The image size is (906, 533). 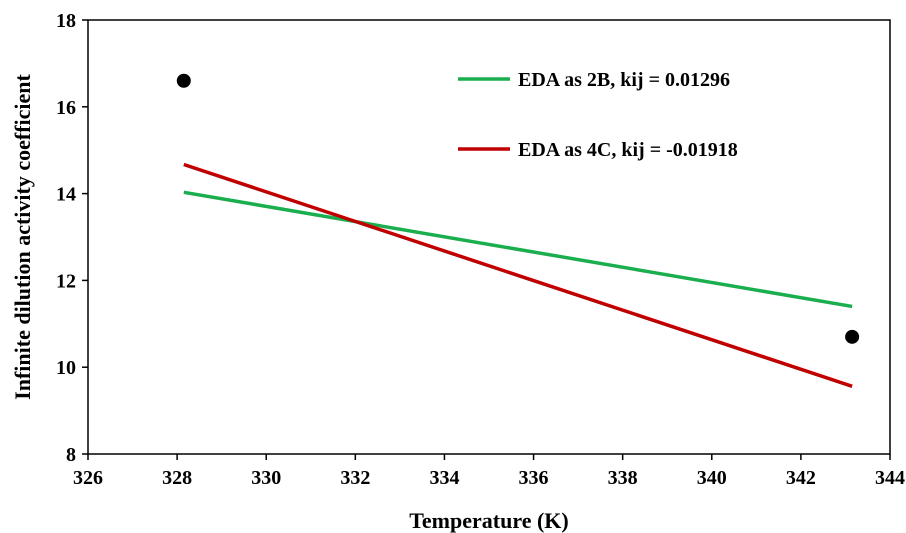 I want to click on y-tick-label: 16, so click(x=66, y=108).